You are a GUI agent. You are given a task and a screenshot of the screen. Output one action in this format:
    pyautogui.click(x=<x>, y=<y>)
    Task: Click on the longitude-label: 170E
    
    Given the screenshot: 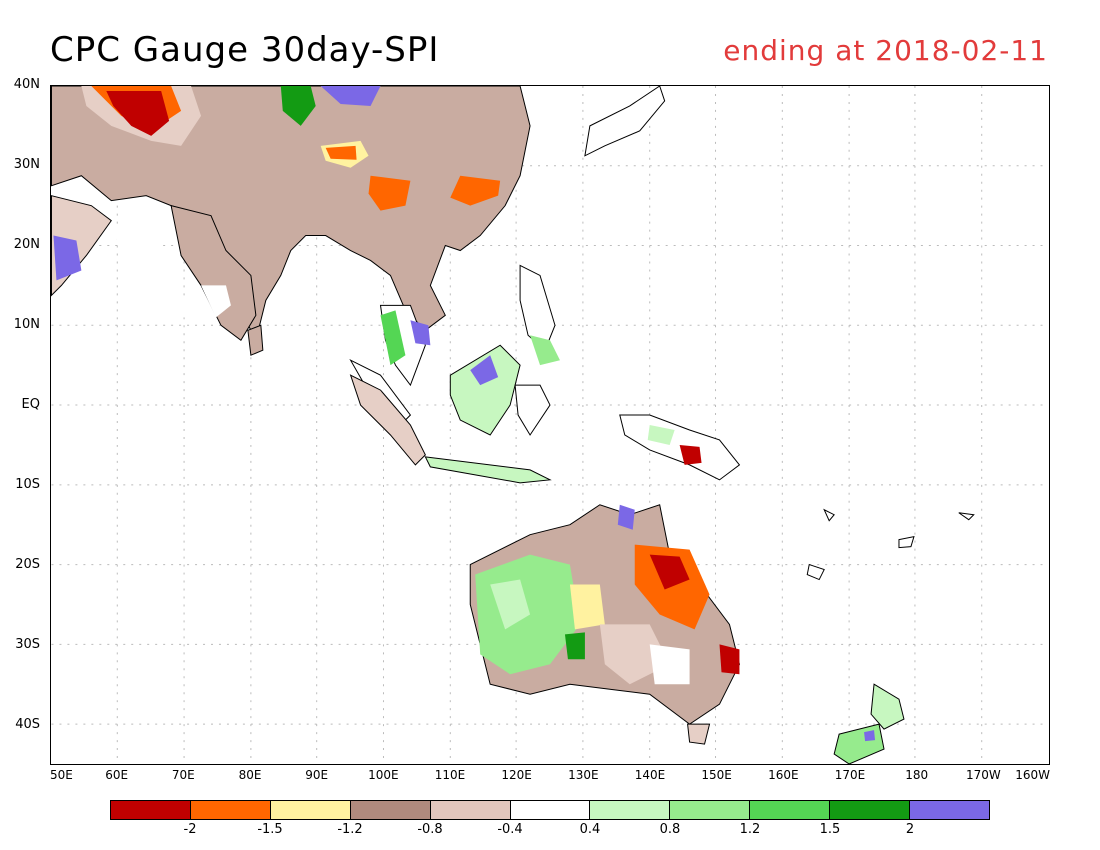 What is the action you would take?
    pyautogui.click(x=850, y=775)
    